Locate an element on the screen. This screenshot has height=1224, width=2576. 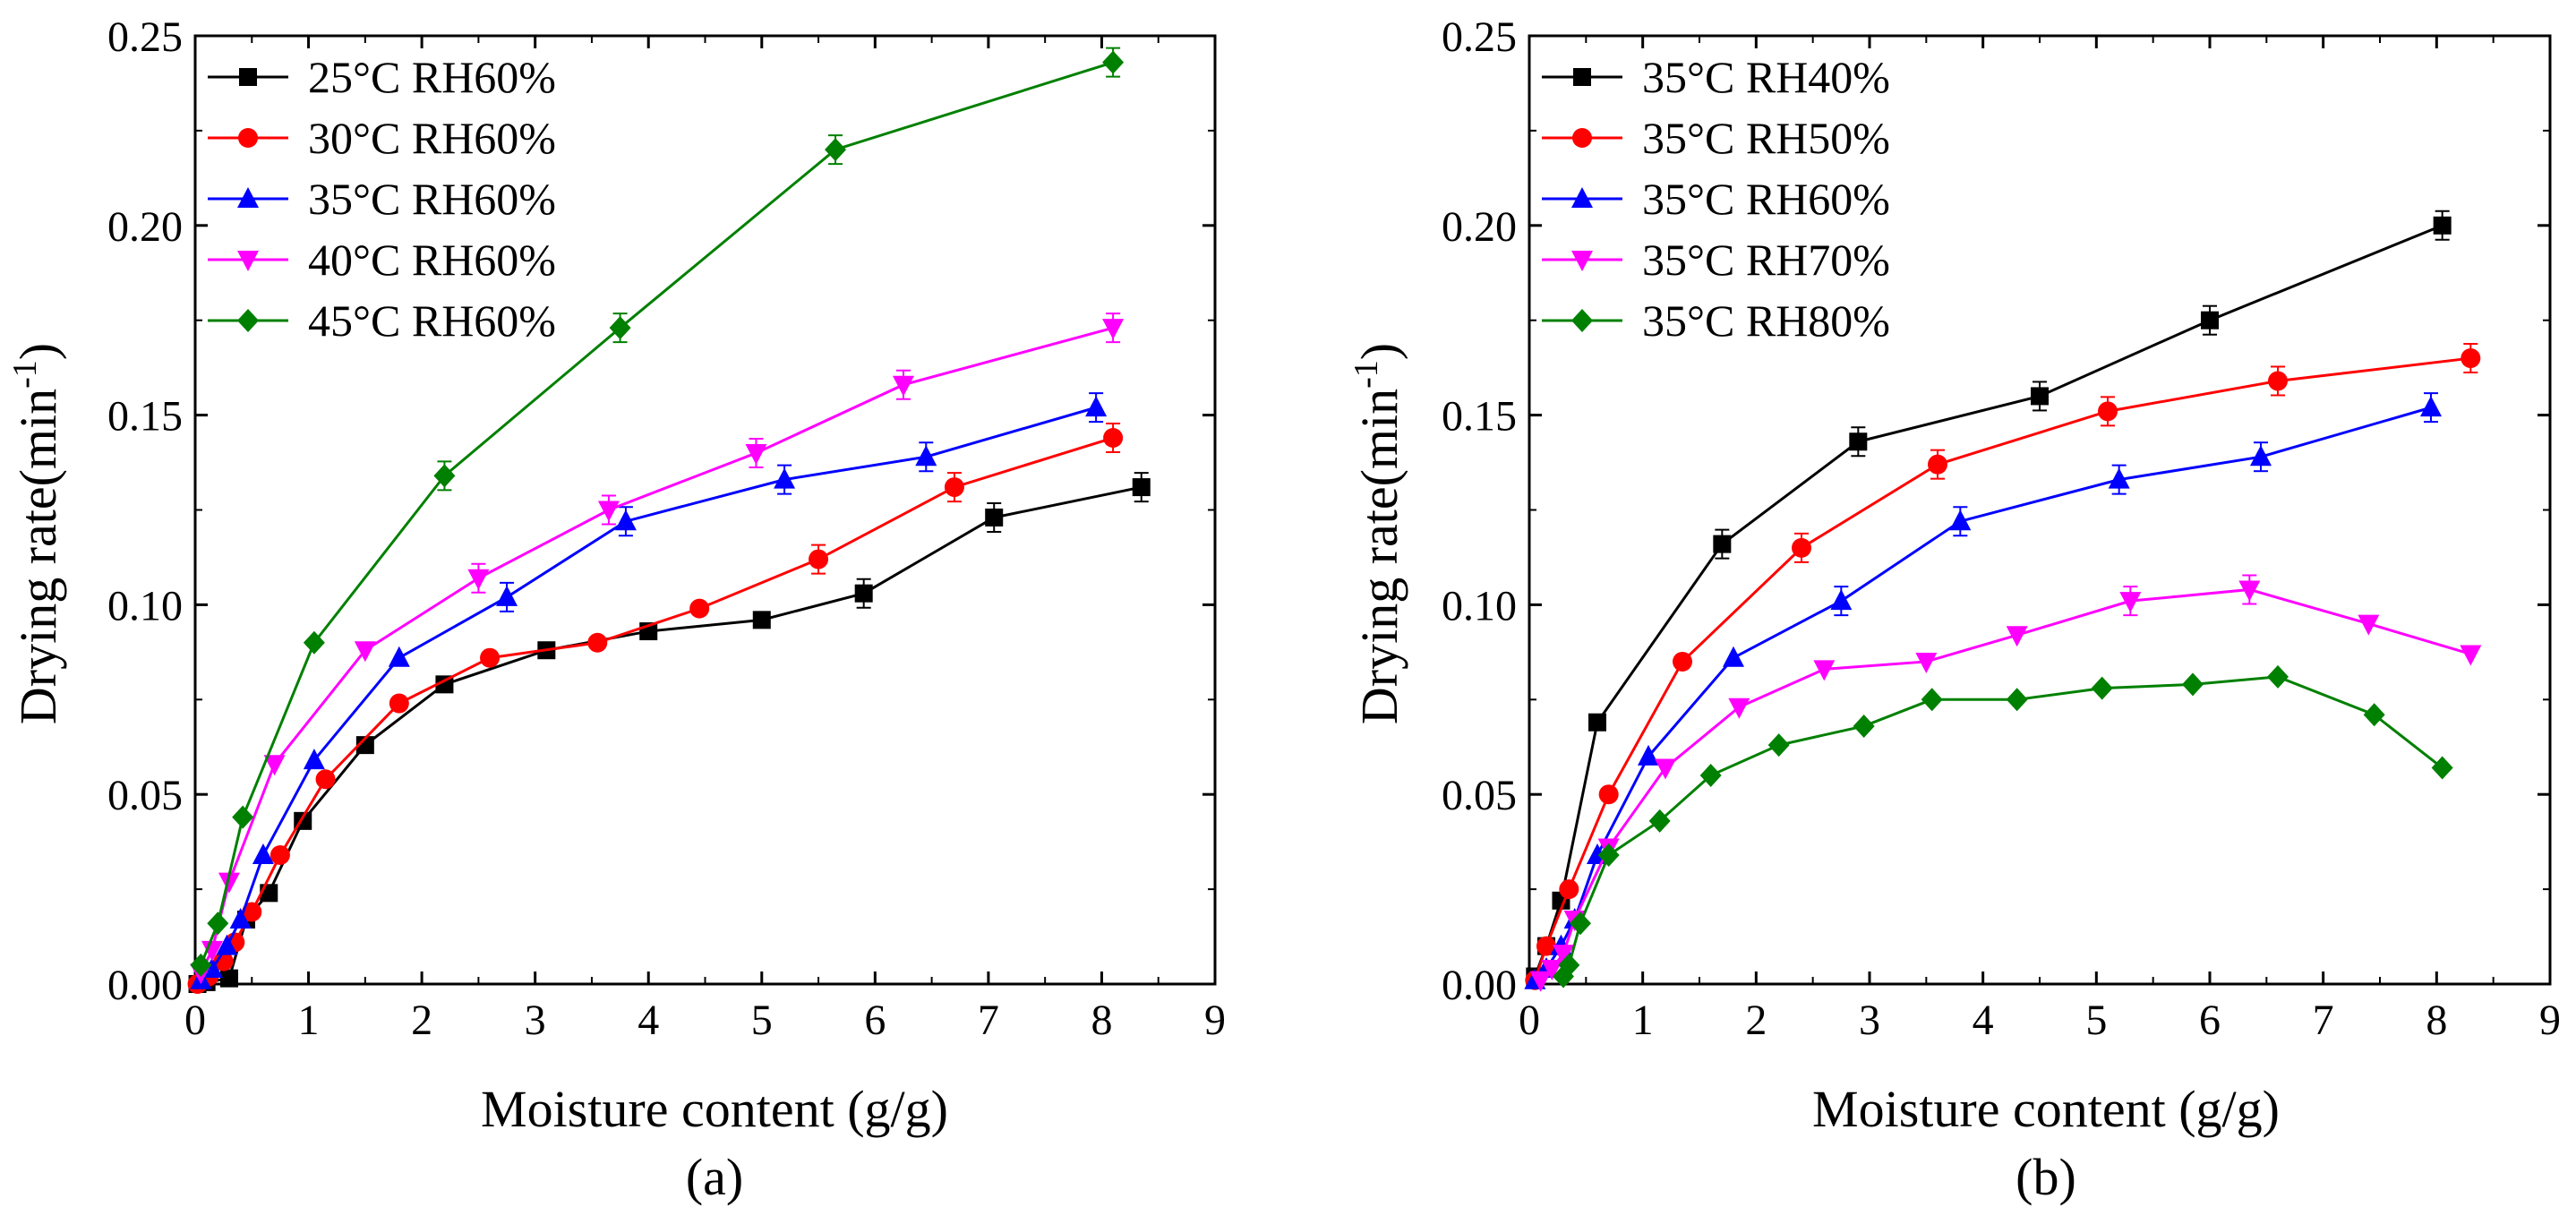
y-tick-label: 0.20 is located at coordinates (1479, 227).